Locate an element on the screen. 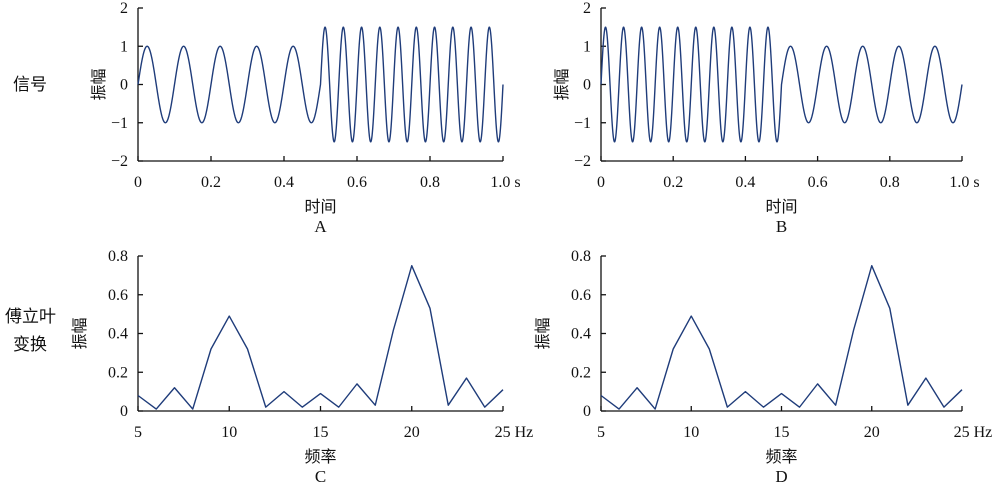 The height and width of the screenshot is (485, 1000). panel-b-y-tick-label: −1 is located at coordinates (582, 123).